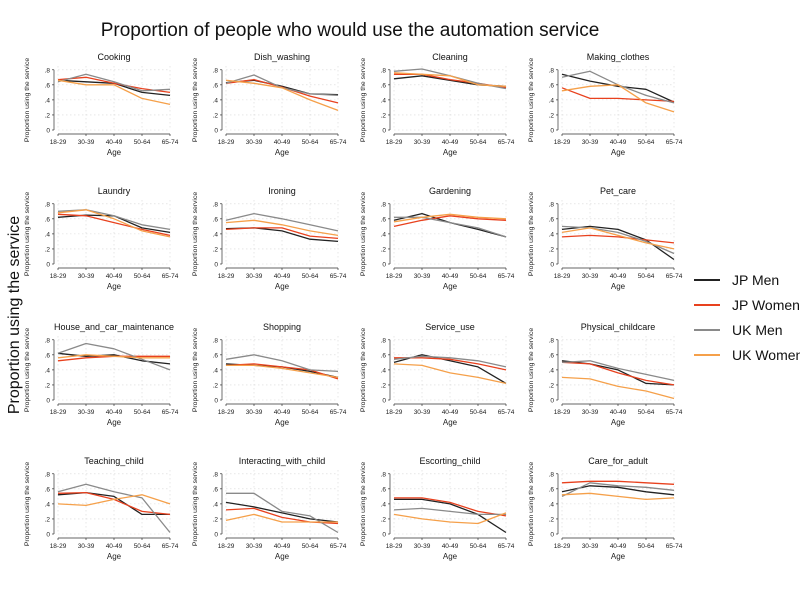 The image size is (800, 609). Describe the element at coordinates (113, 57) in the screenshot. I see `panel-title: Cooking` at that location.